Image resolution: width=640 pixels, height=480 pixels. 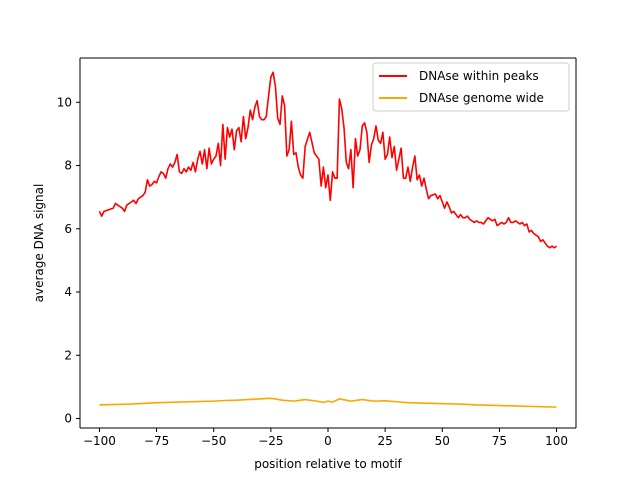 I want to click on x-tick-label: 75, so click(x=499, y=441).